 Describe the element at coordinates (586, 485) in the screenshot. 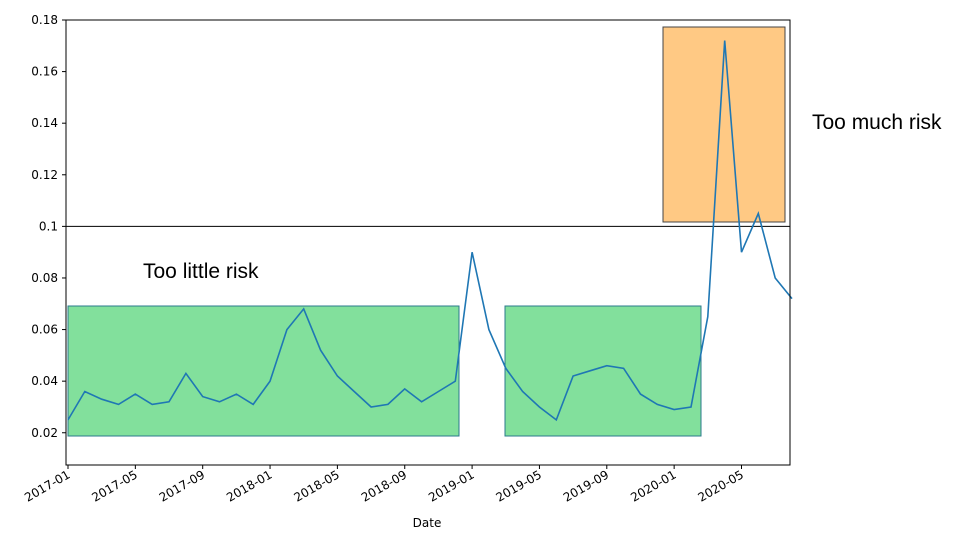

I see `x-tick-label: 2019-09` at that location.